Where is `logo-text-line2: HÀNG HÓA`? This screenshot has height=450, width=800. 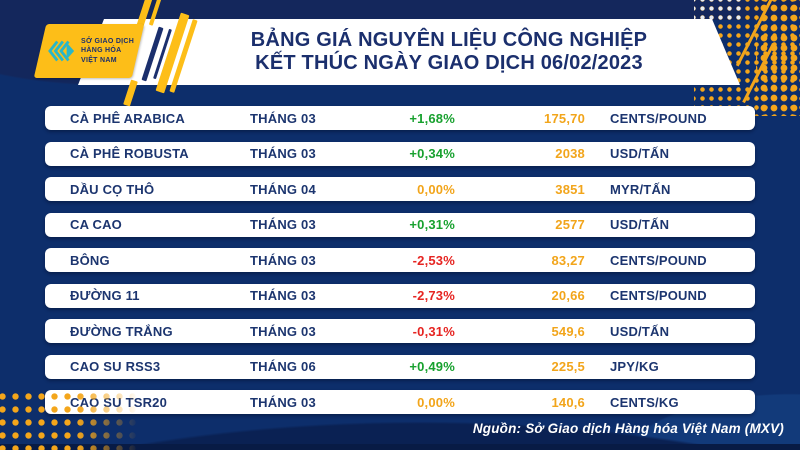
logo-text-line2: HÀNG HÓA is located at coordinates (101, 51).